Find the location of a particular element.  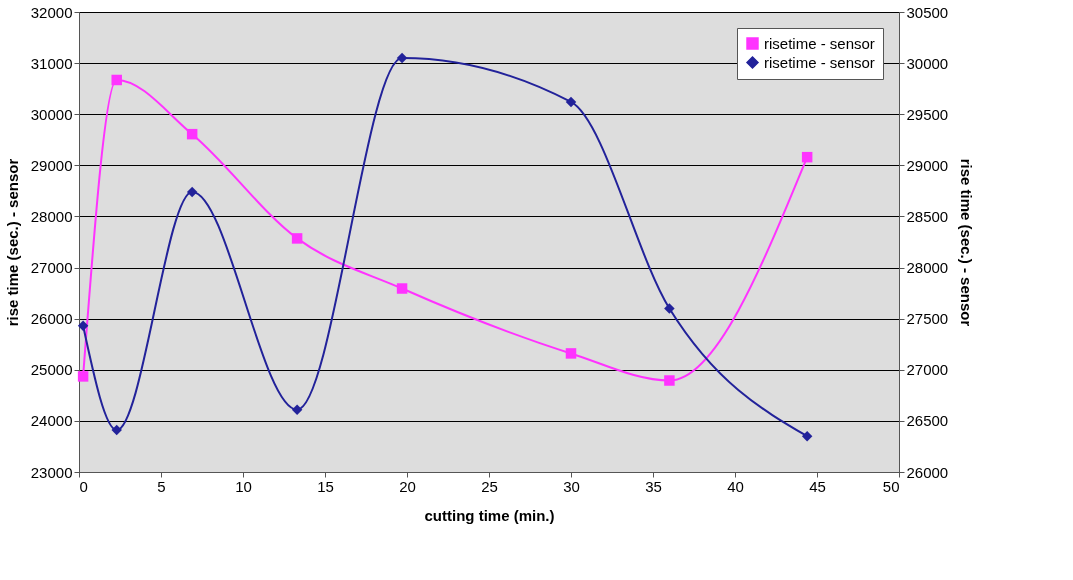

y-tick-label: 27000 is located at coordinates (51, 268).